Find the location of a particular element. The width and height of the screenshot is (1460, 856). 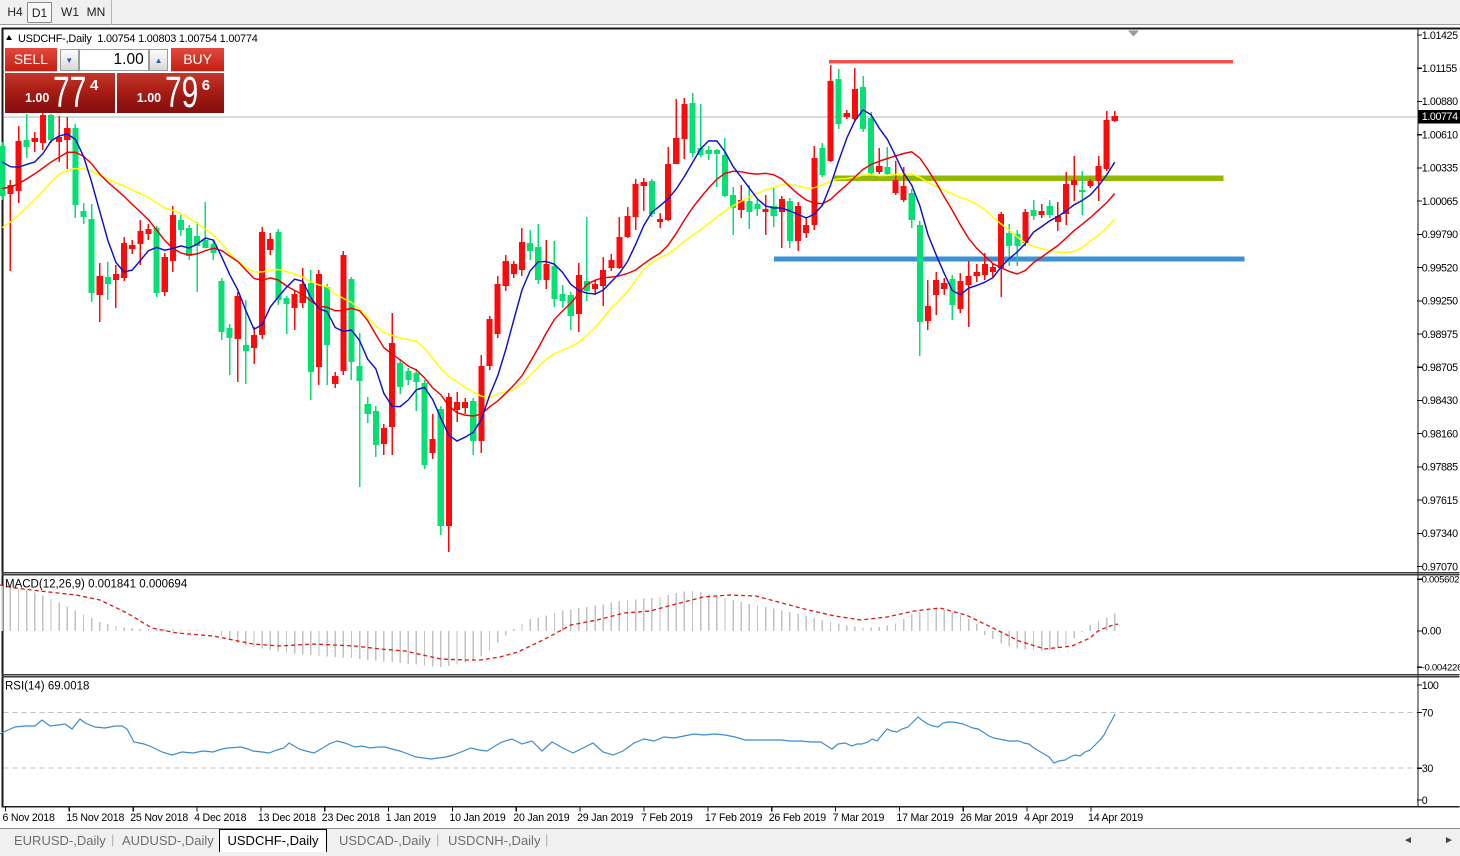

svg-text: 1.01425 is located at coordinates (1440, 36).